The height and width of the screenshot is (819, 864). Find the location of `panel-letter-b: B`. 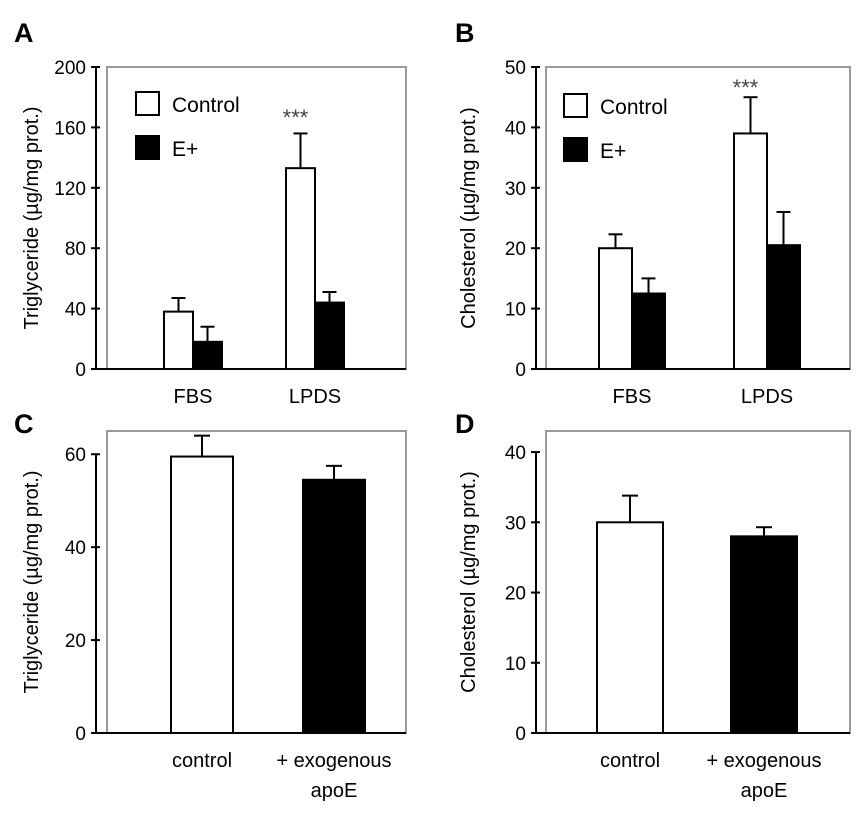

panel-letter-b: B is located at coordinates (465, 33).